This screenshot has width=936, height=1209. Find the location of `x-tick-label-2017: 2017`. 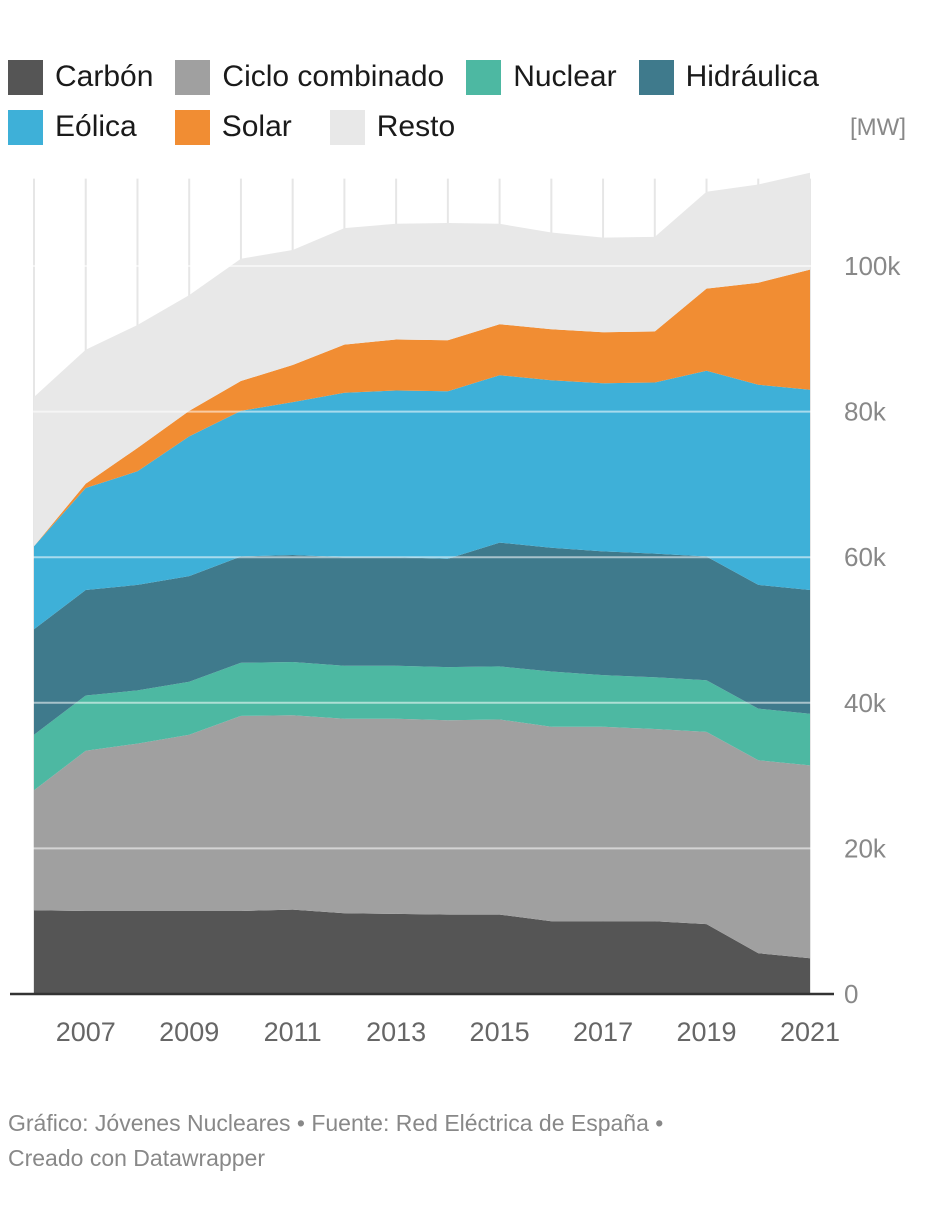

x-tick-label-2017: 2017 is located at coordinates (603, 1032).